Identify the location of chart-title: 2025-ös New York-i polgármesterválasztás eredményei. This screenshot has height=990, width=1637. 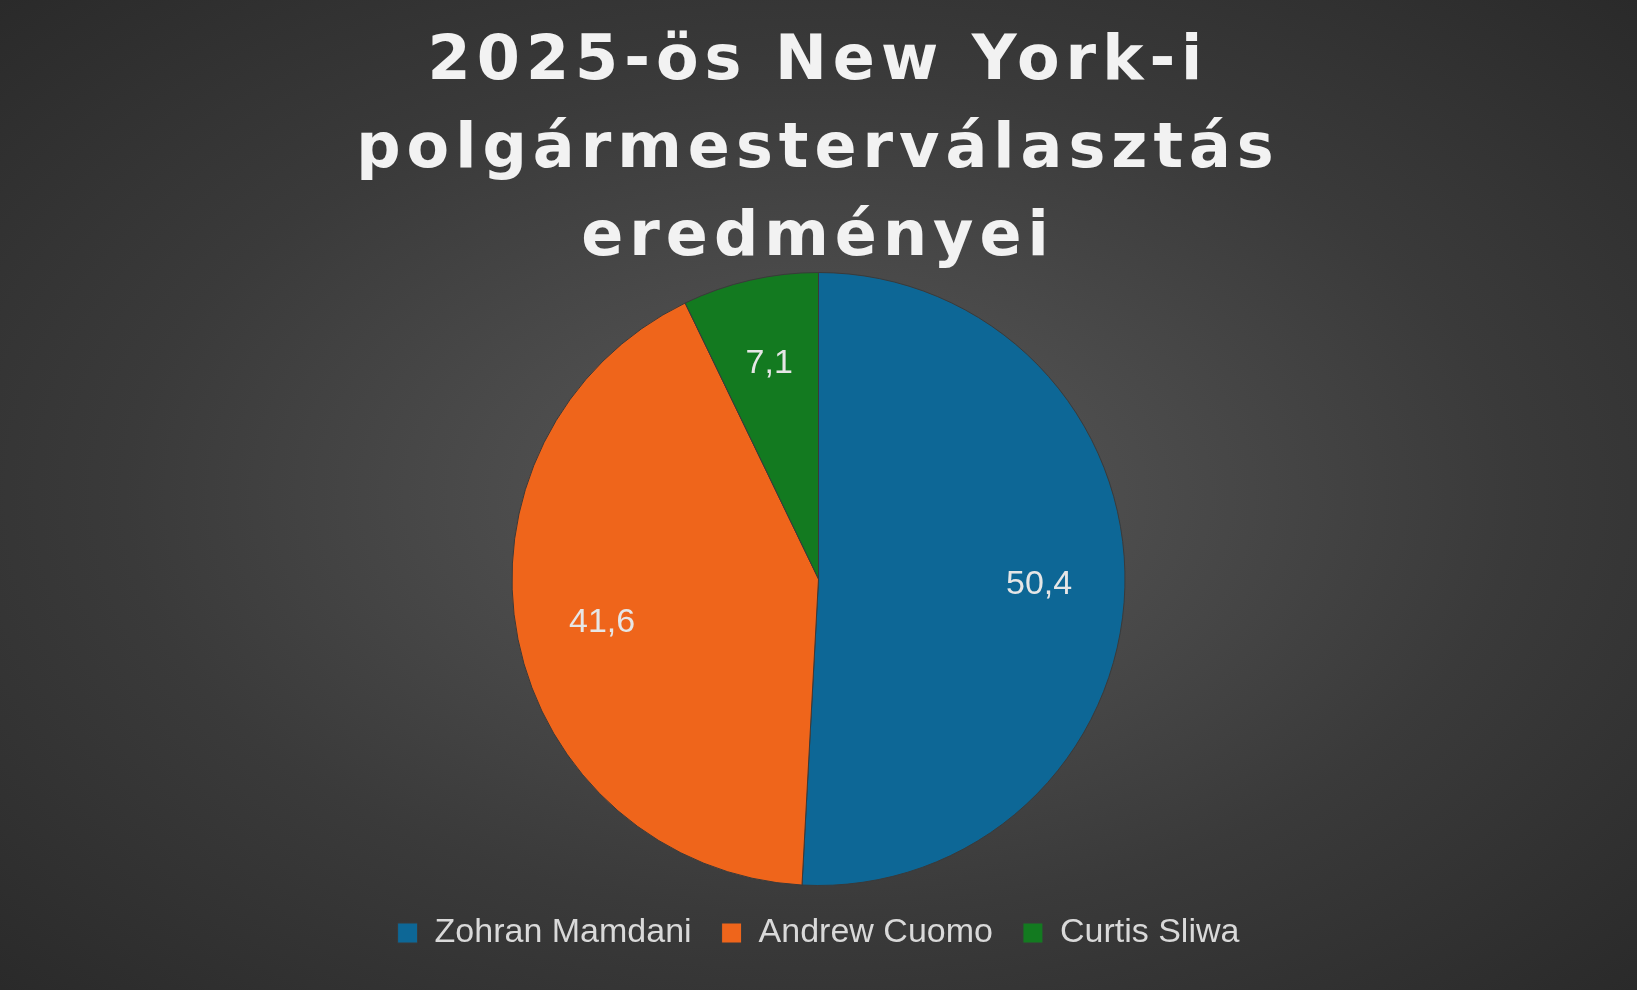
(818, 146).